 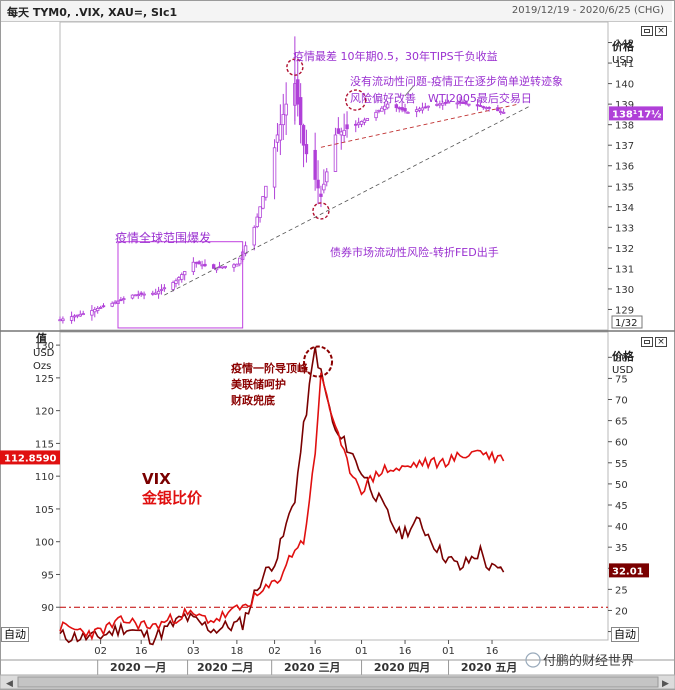 What do you see at coordinates (621, 611) in the screenshot?
I see `right-tick-label: 20` at bounding box center [621, 611].